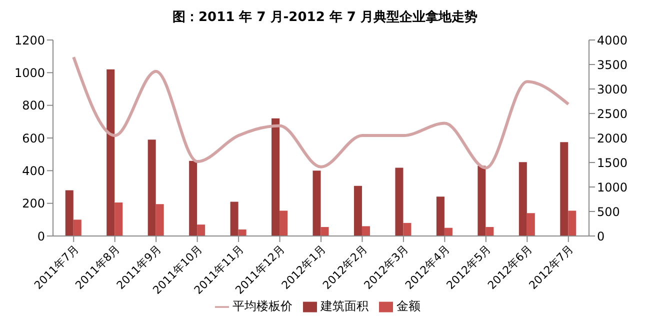  Describe the element at coordinates (29, 40) in the screenshot. I see `y-tick-label: 1200` at that location.